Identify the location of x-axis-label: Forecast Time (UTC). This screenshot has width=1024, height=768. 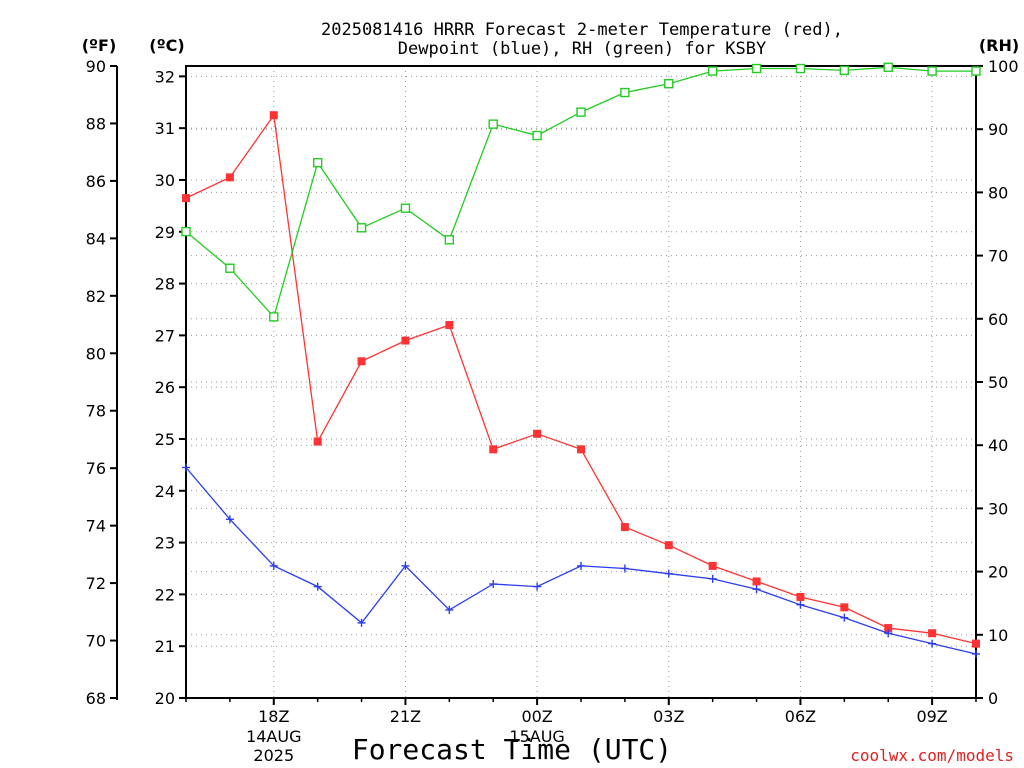
(512, 749).